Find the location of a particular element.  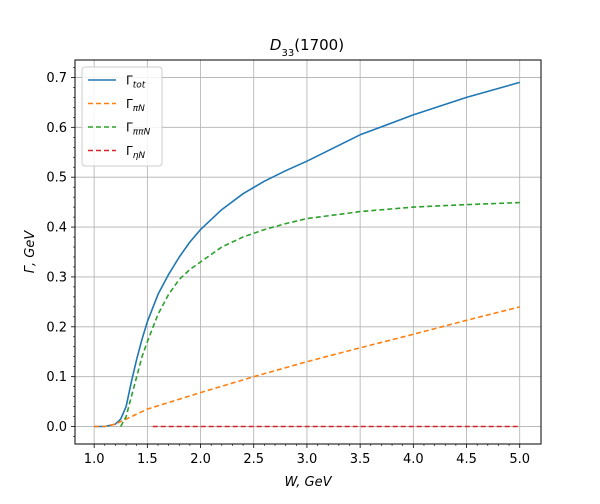

y-tick-label: 0.5 is located at coordinates (56, 178).